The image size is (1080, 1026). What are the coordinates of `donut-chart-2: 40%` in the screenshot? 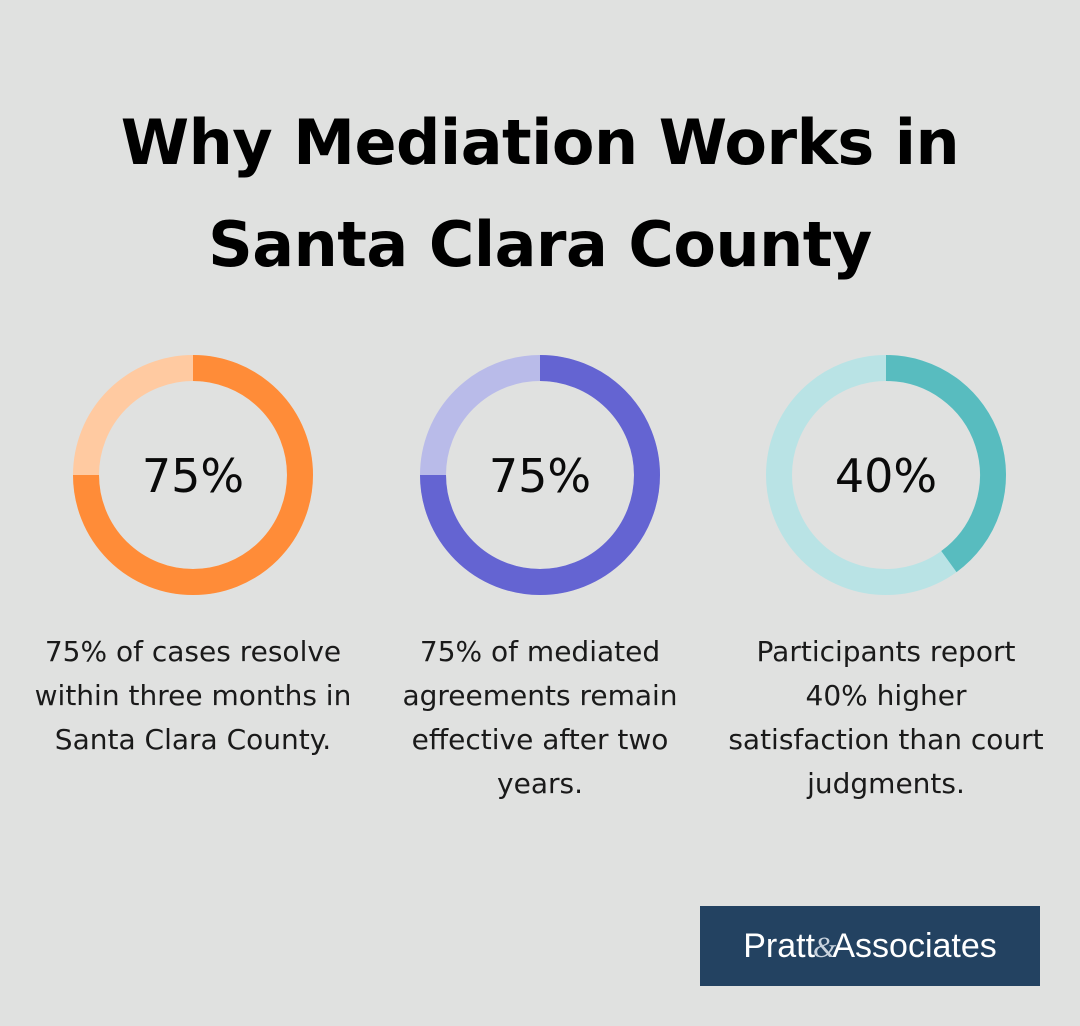 It's located at (886, 475).